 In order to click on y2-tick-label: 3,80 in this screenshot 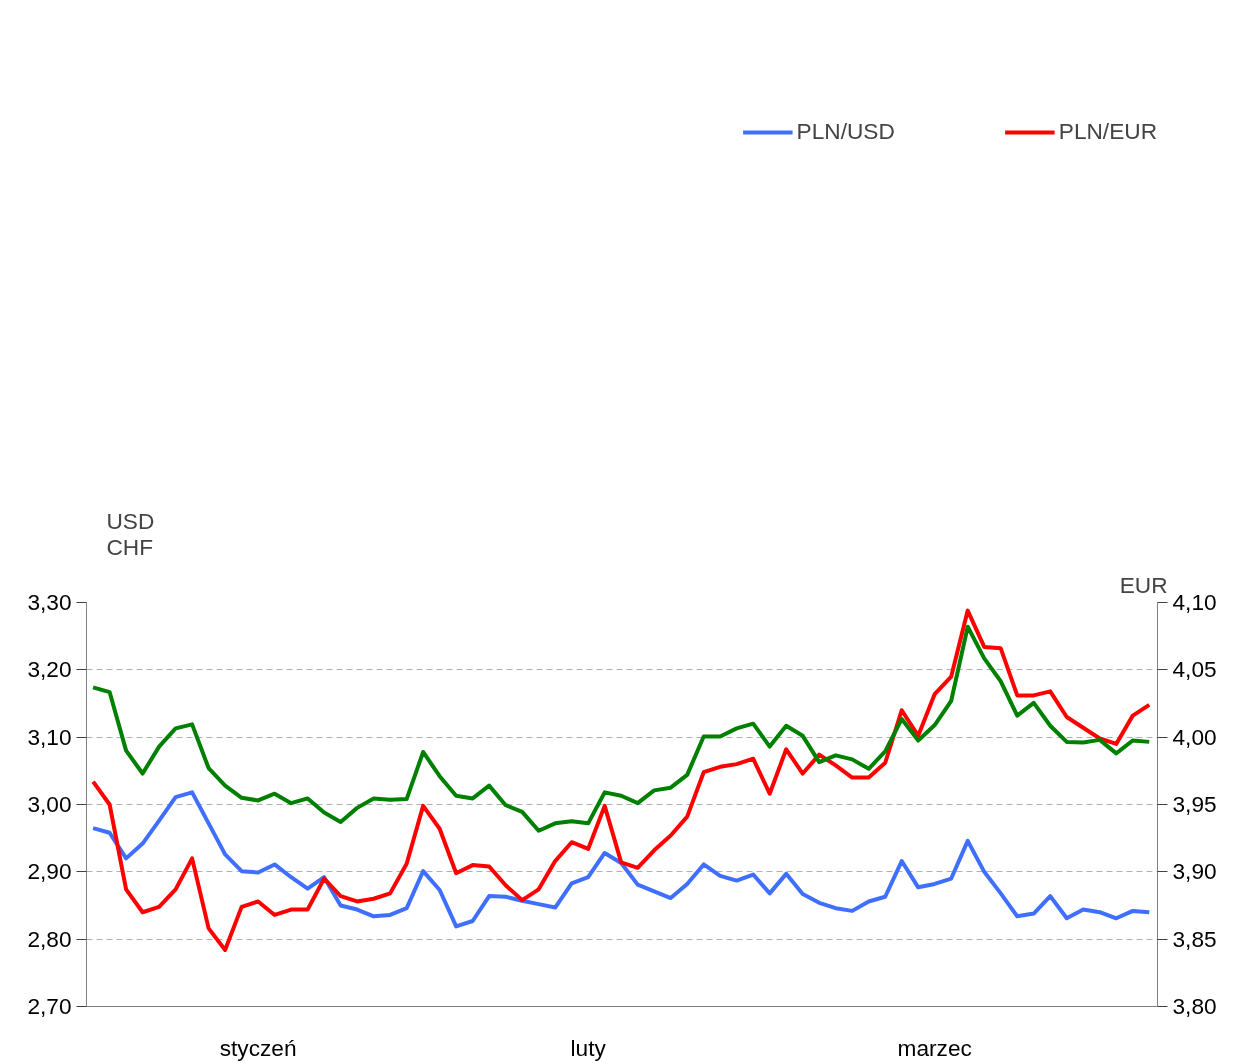, I will do `click(1194, 1006)`.